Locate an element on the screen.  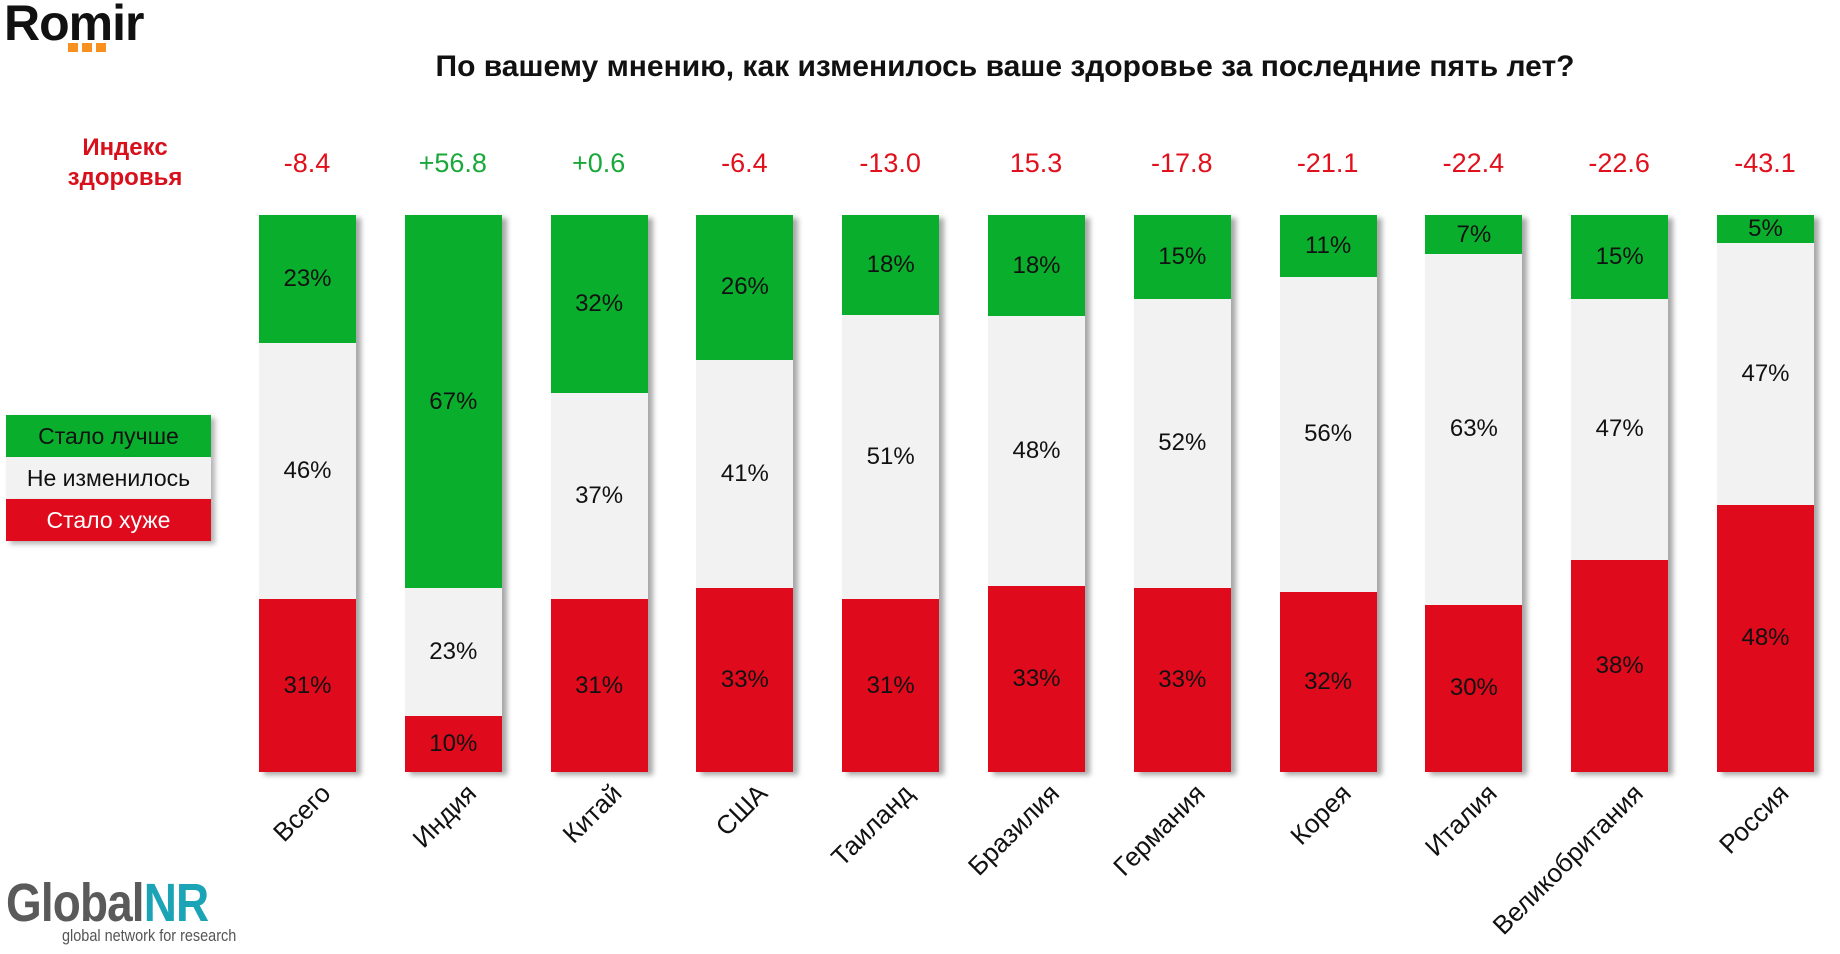
stacked-bar: 48% 47% 5% is located at coordinates (1765, 493).